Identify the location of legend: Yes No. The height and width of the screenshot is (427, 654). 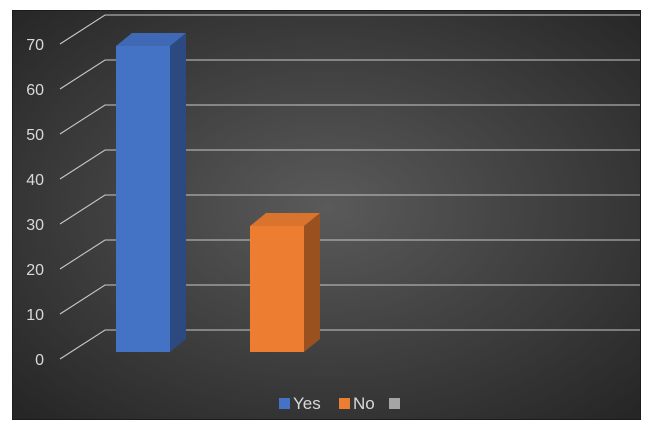
(339, 403).